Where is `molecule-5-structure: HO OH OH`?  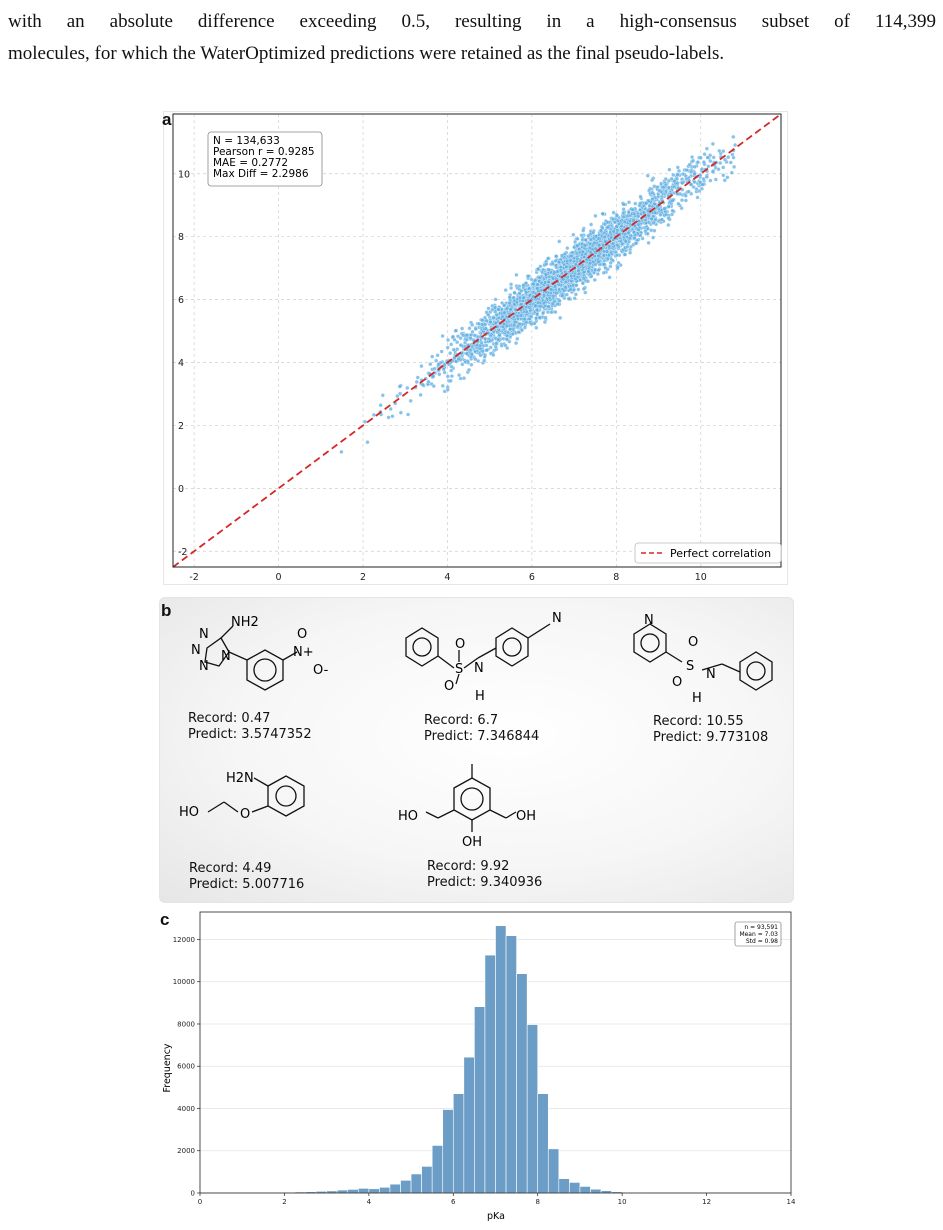
molecule-5-structure: HO OH OH is located at coordinates (471, 808).